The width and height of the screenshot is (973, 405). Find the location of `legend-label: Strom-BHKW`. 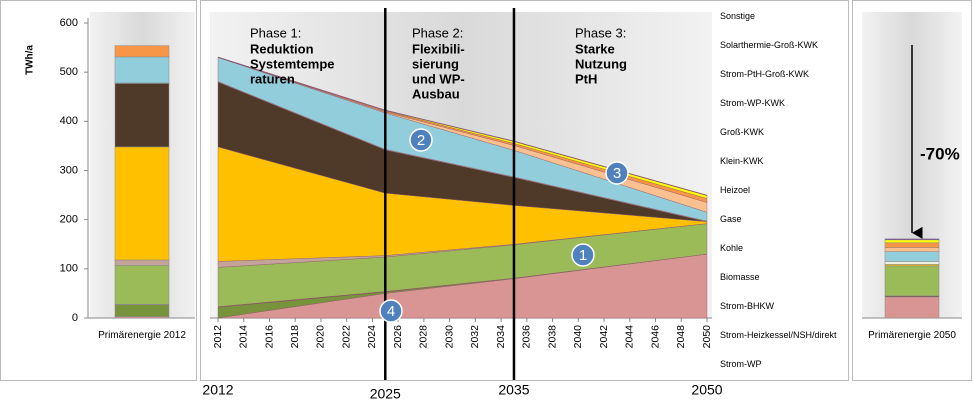

legend-label: Strom-BHKW is located at coordinates (747, 306).